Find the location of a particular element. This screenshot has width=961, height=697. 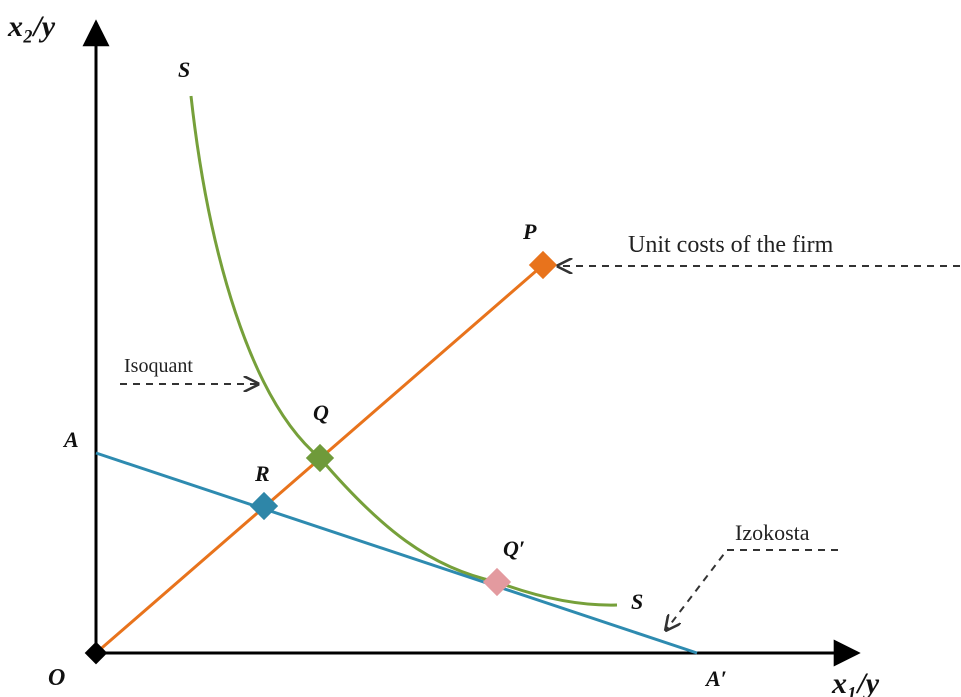

point-a-prime-label: A′ is located at coordinates (715, 678).